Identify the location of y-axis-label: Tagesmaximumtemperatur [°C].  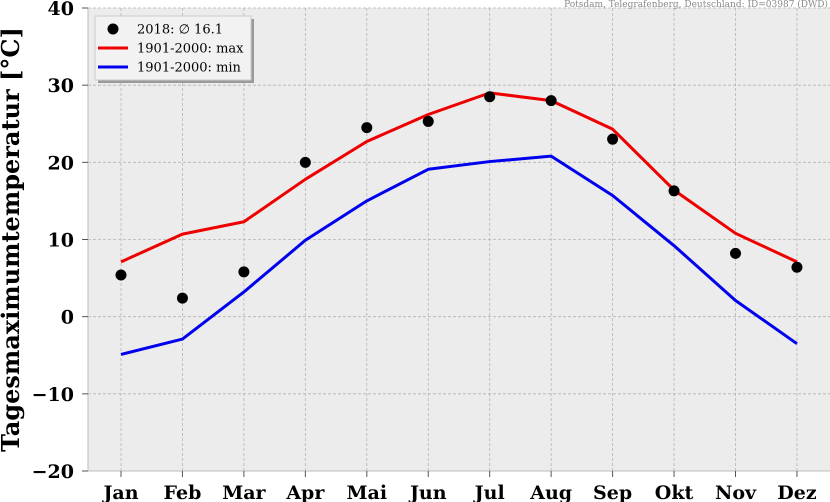
(12, 239).